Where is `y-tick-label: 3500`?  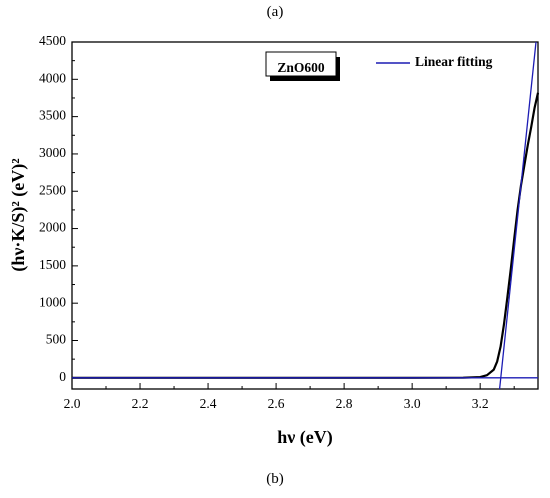
y-tick-label: 3500 is located at coordinates (52, 115).